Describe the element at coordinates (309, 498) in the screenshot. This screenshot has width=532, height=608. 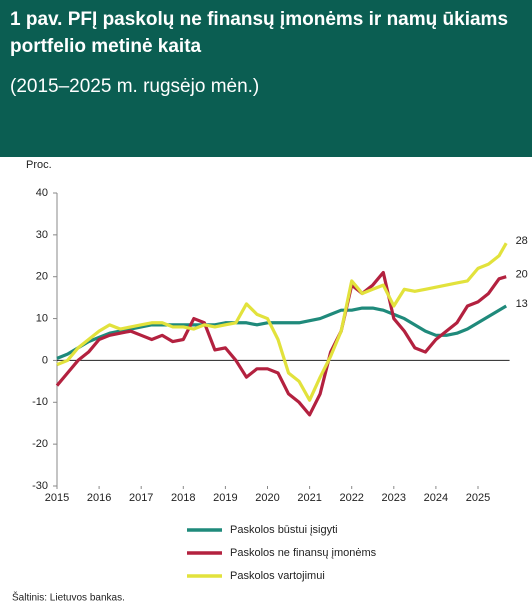
I see `x-tick-label: 2021` at that location.